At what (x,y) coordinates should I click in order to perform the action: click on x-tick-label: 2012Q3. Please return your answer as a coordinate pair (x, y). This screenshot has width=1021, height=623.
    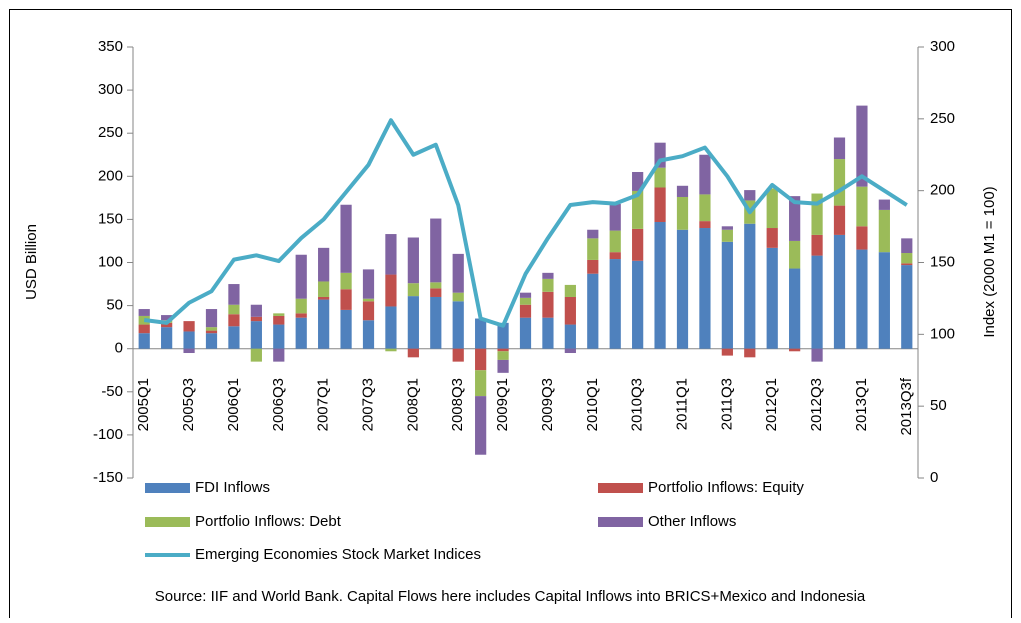
    Looking at the image, I should click on (816, 404).